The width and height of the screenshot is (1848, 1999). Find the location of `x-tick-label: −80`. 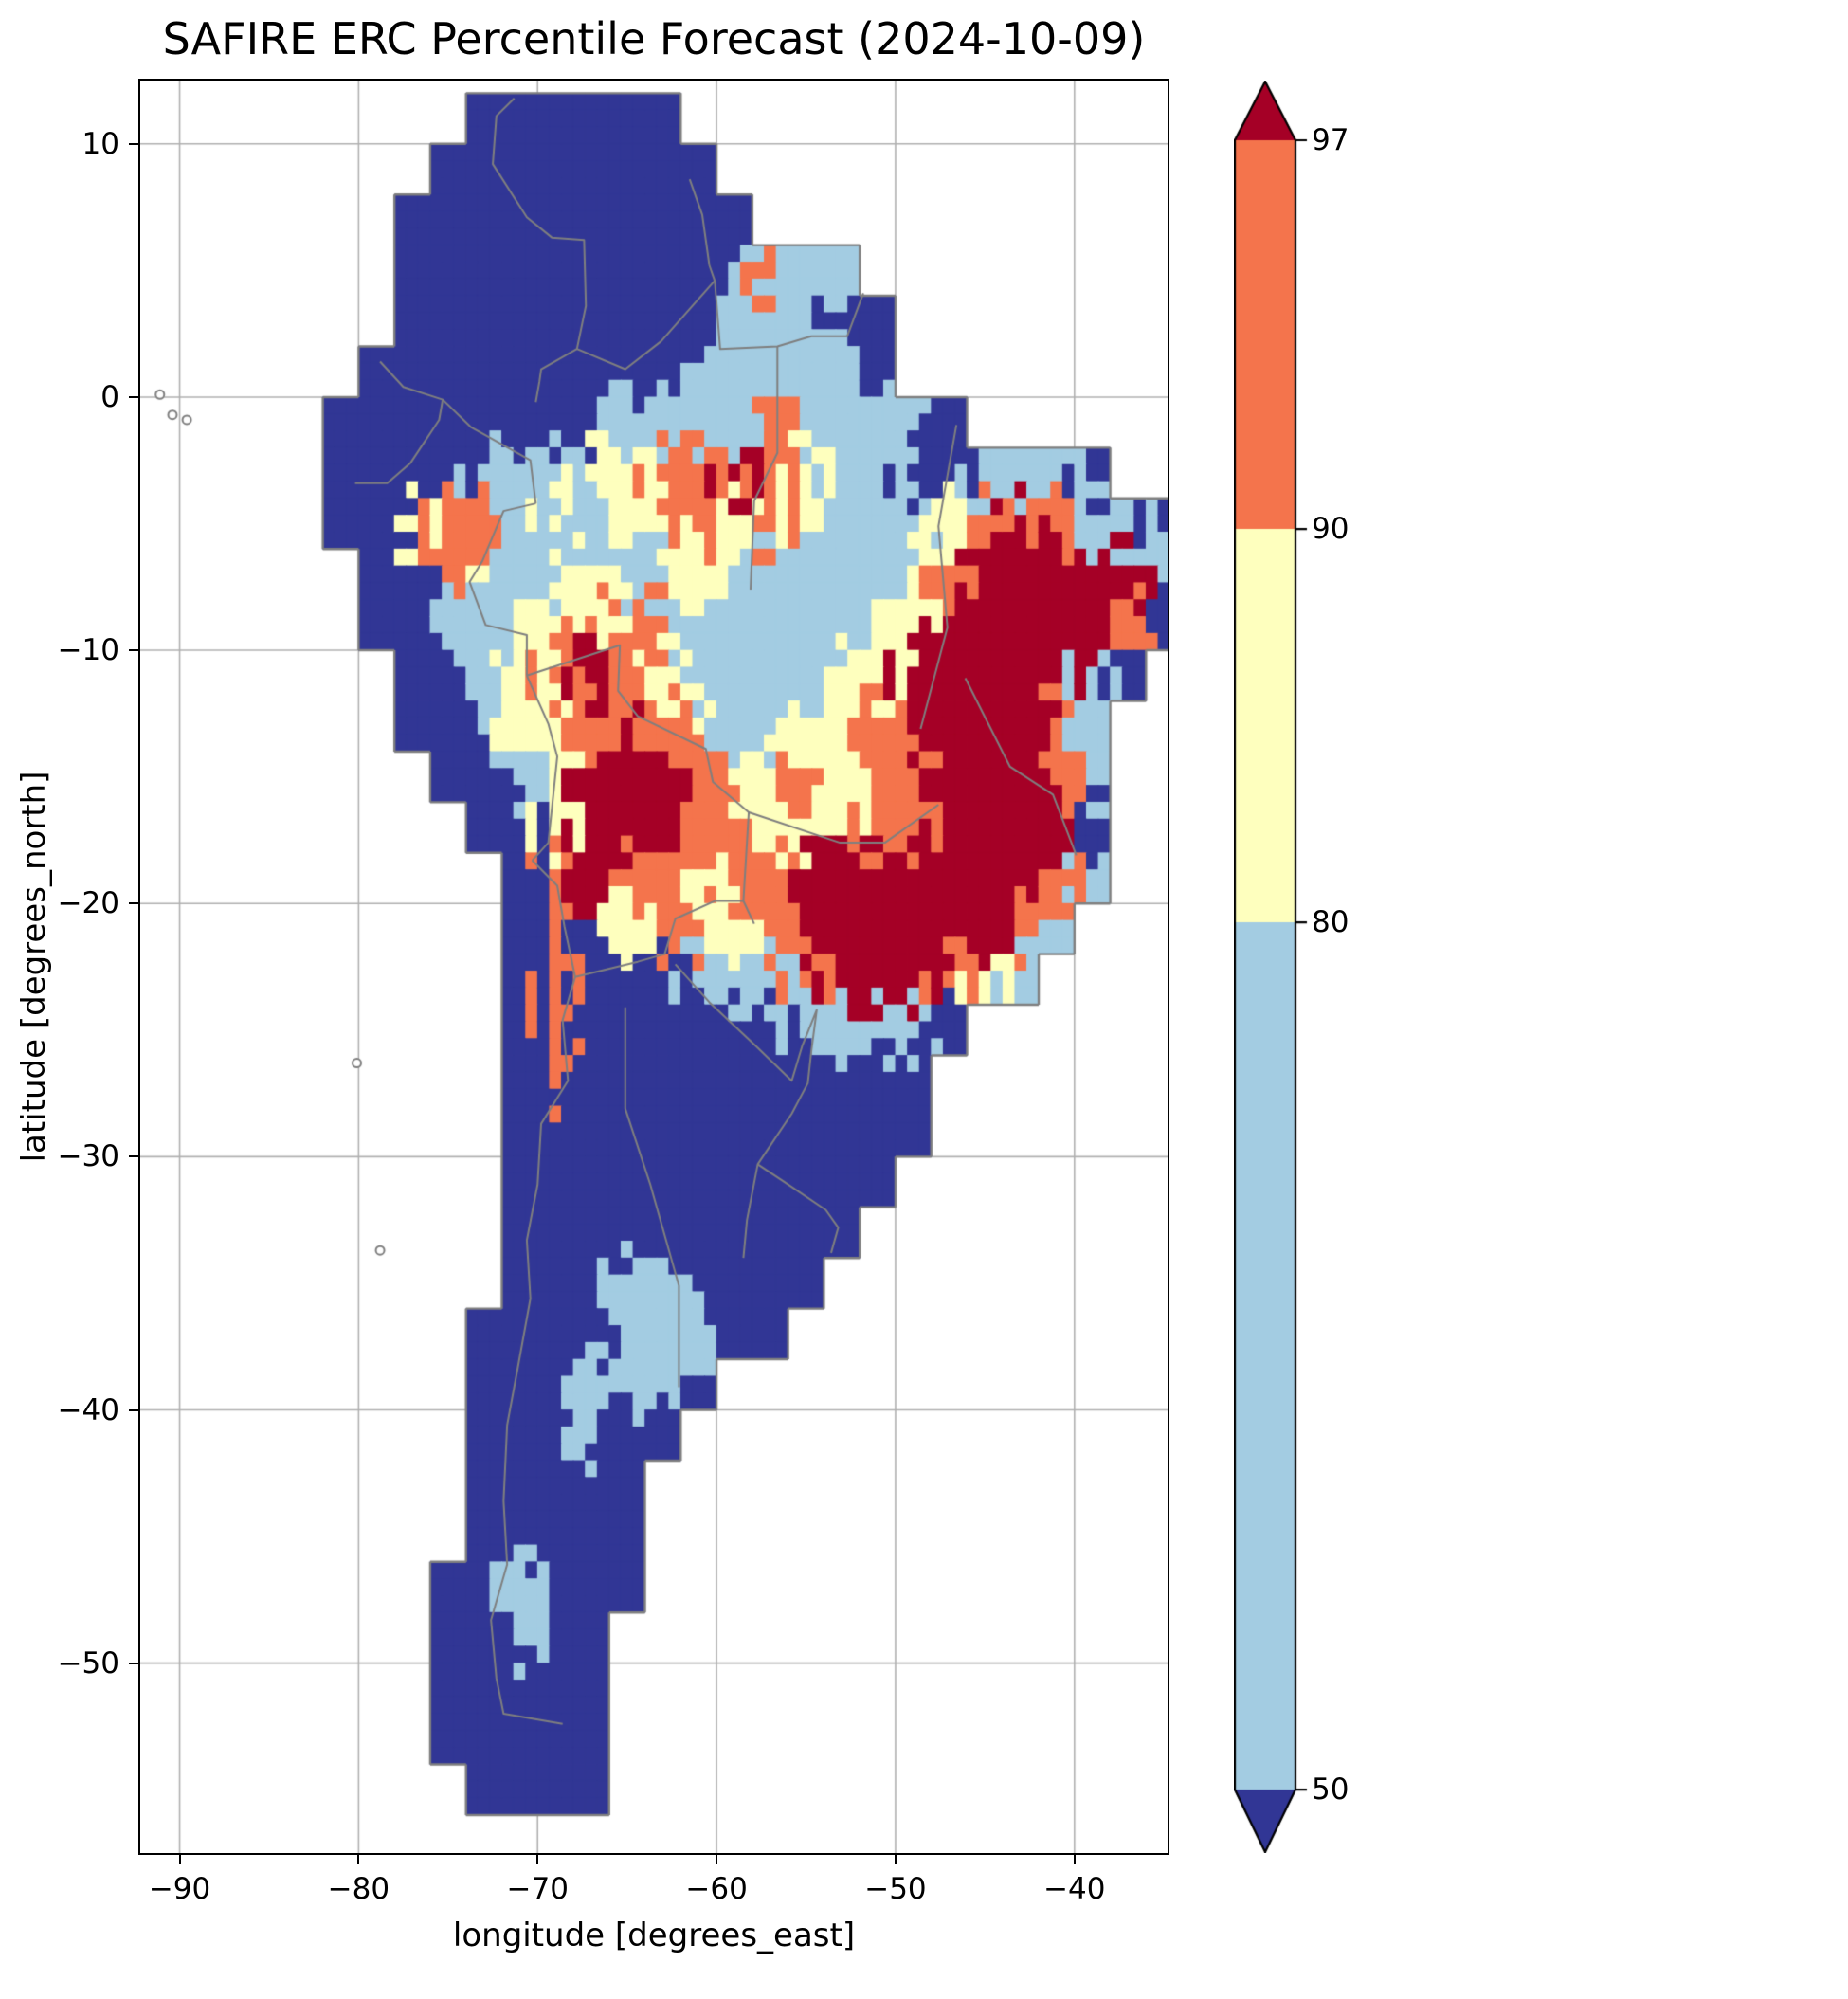

x-tick-label: −80 is located at coordinates (358, 1889).